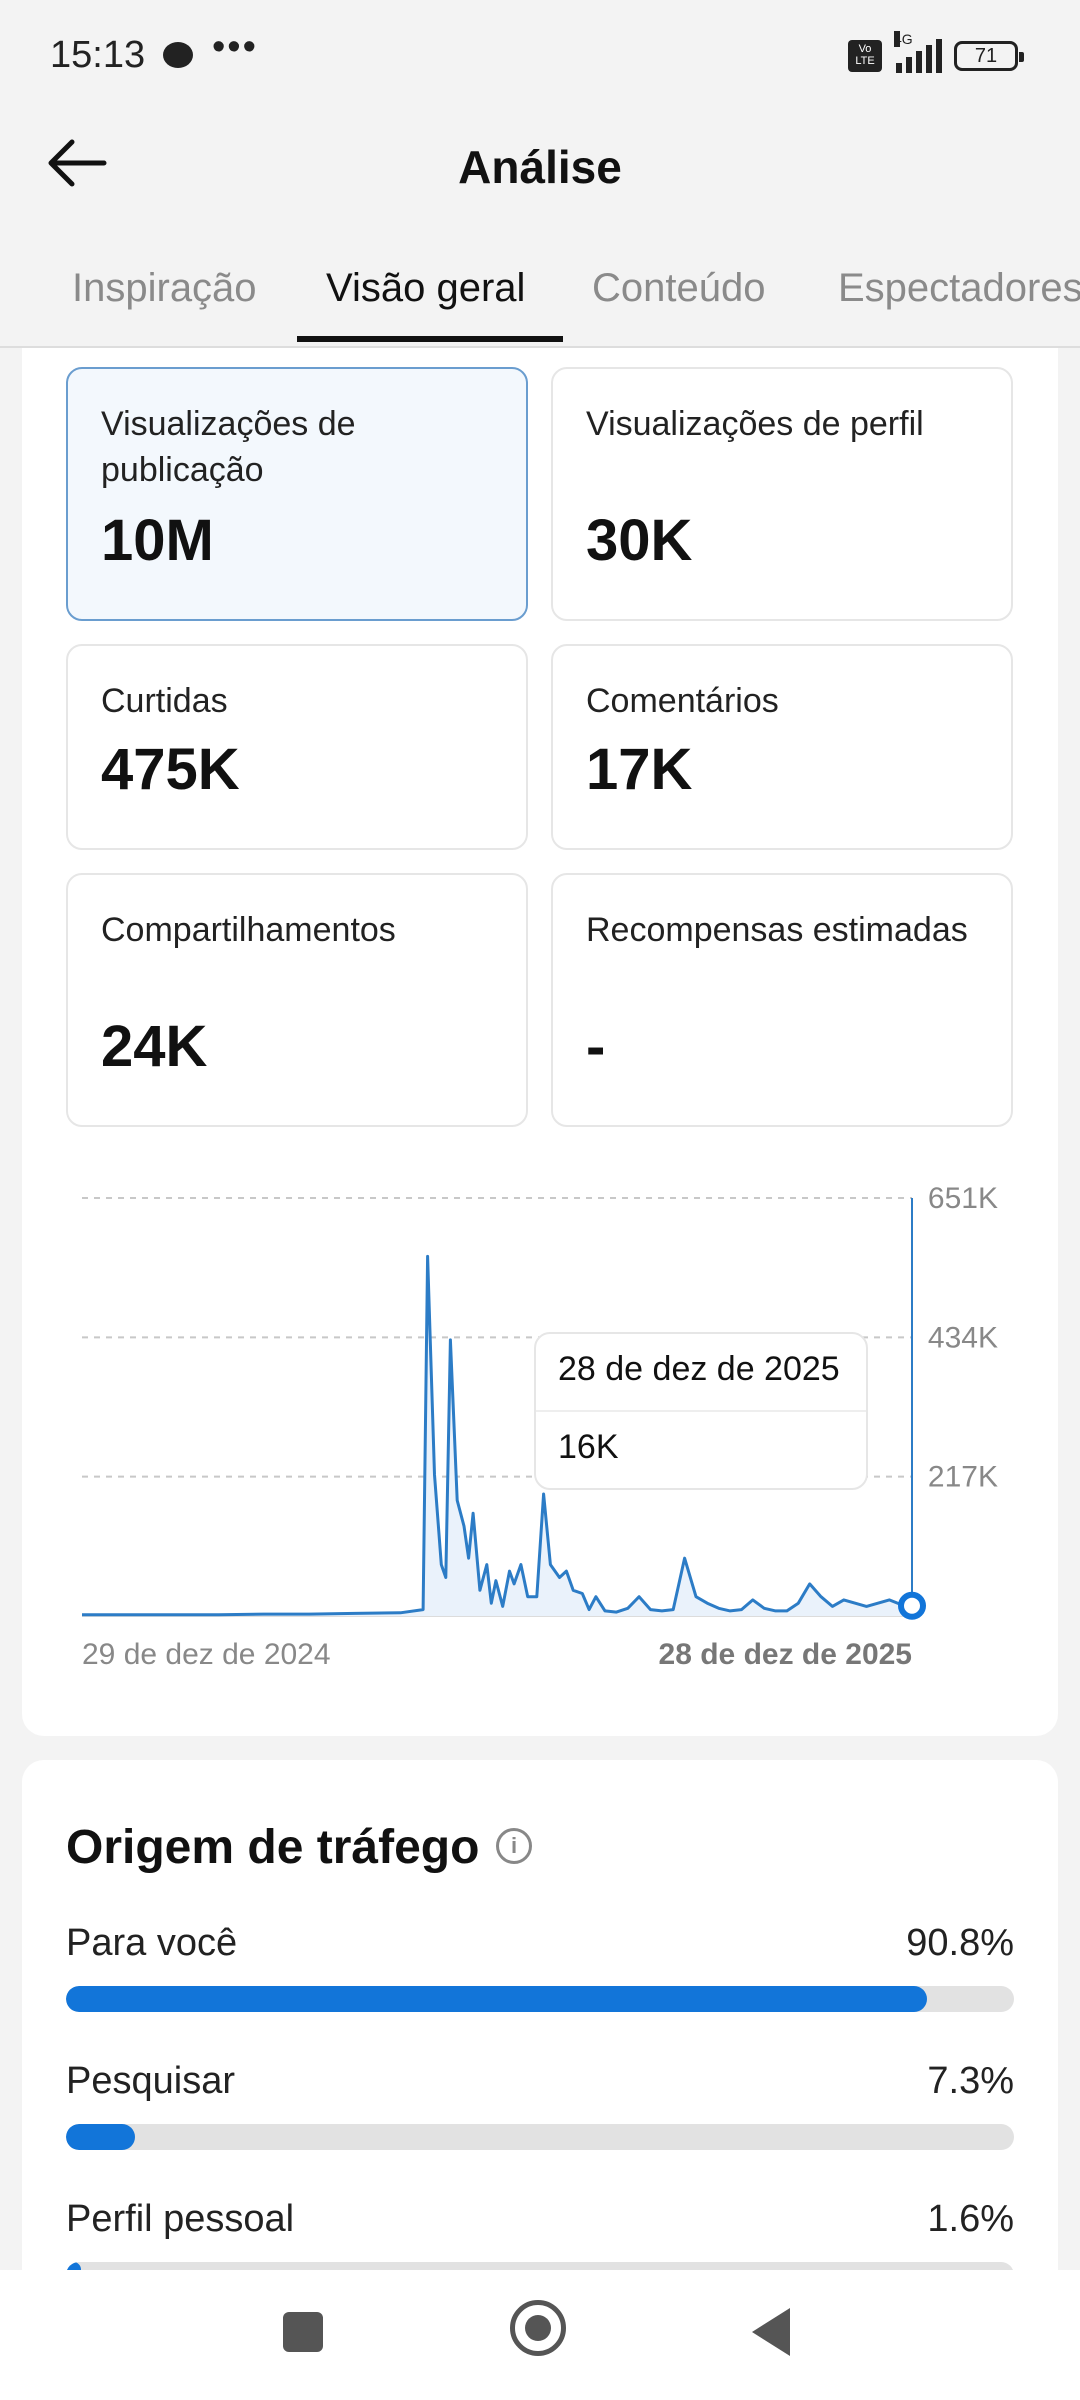  Describe the element at coordinates (970, 2219) in the screenshot. I see `traffic-row-value: 1.6%` at that location.